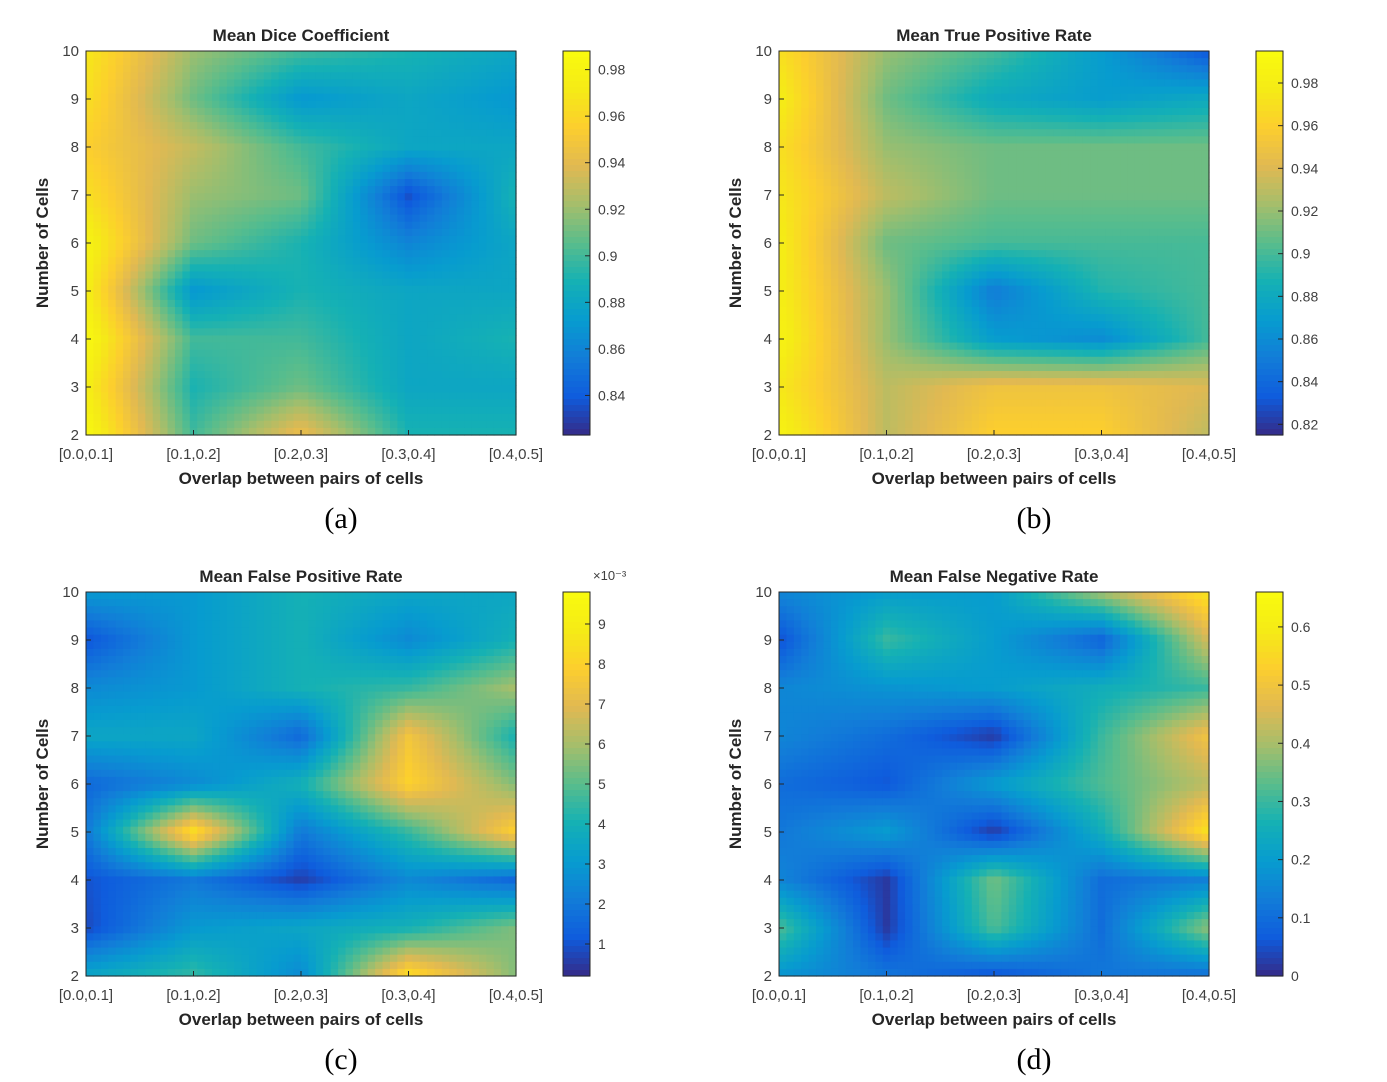 The height and width of the screenshot is (1082, 1387). Describe the element at coordinates (75, 339) in the screenshot. I see `y-tick-label: 4` at that location.